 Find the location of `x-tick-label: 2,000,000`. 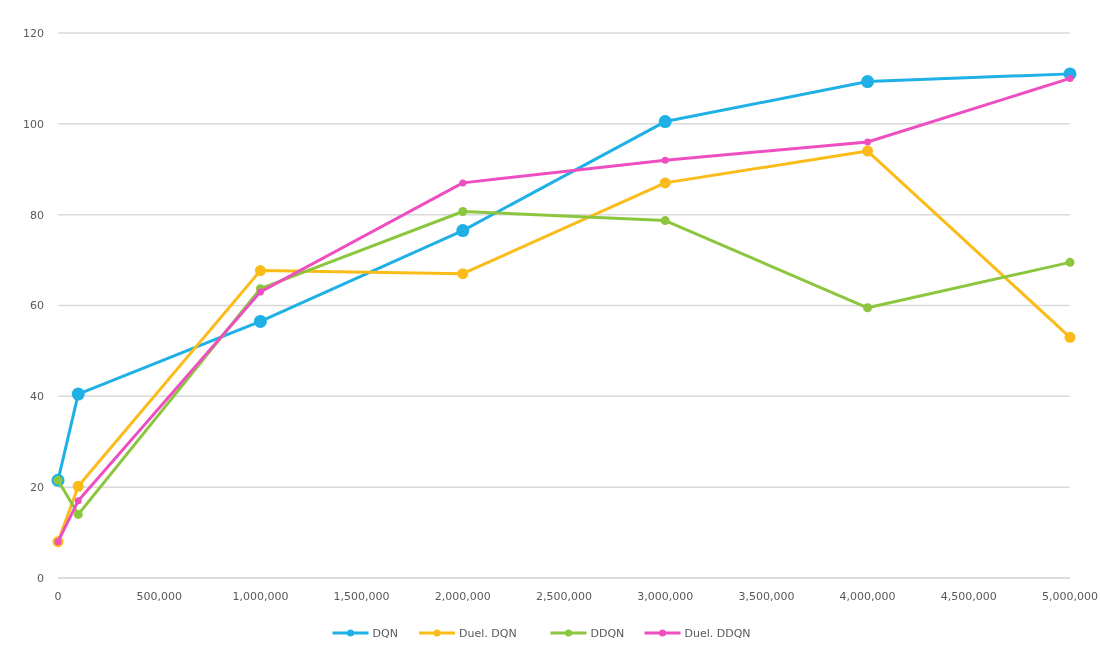

x-tick-label: 2,000,000 is located at coordinates (462, 596).